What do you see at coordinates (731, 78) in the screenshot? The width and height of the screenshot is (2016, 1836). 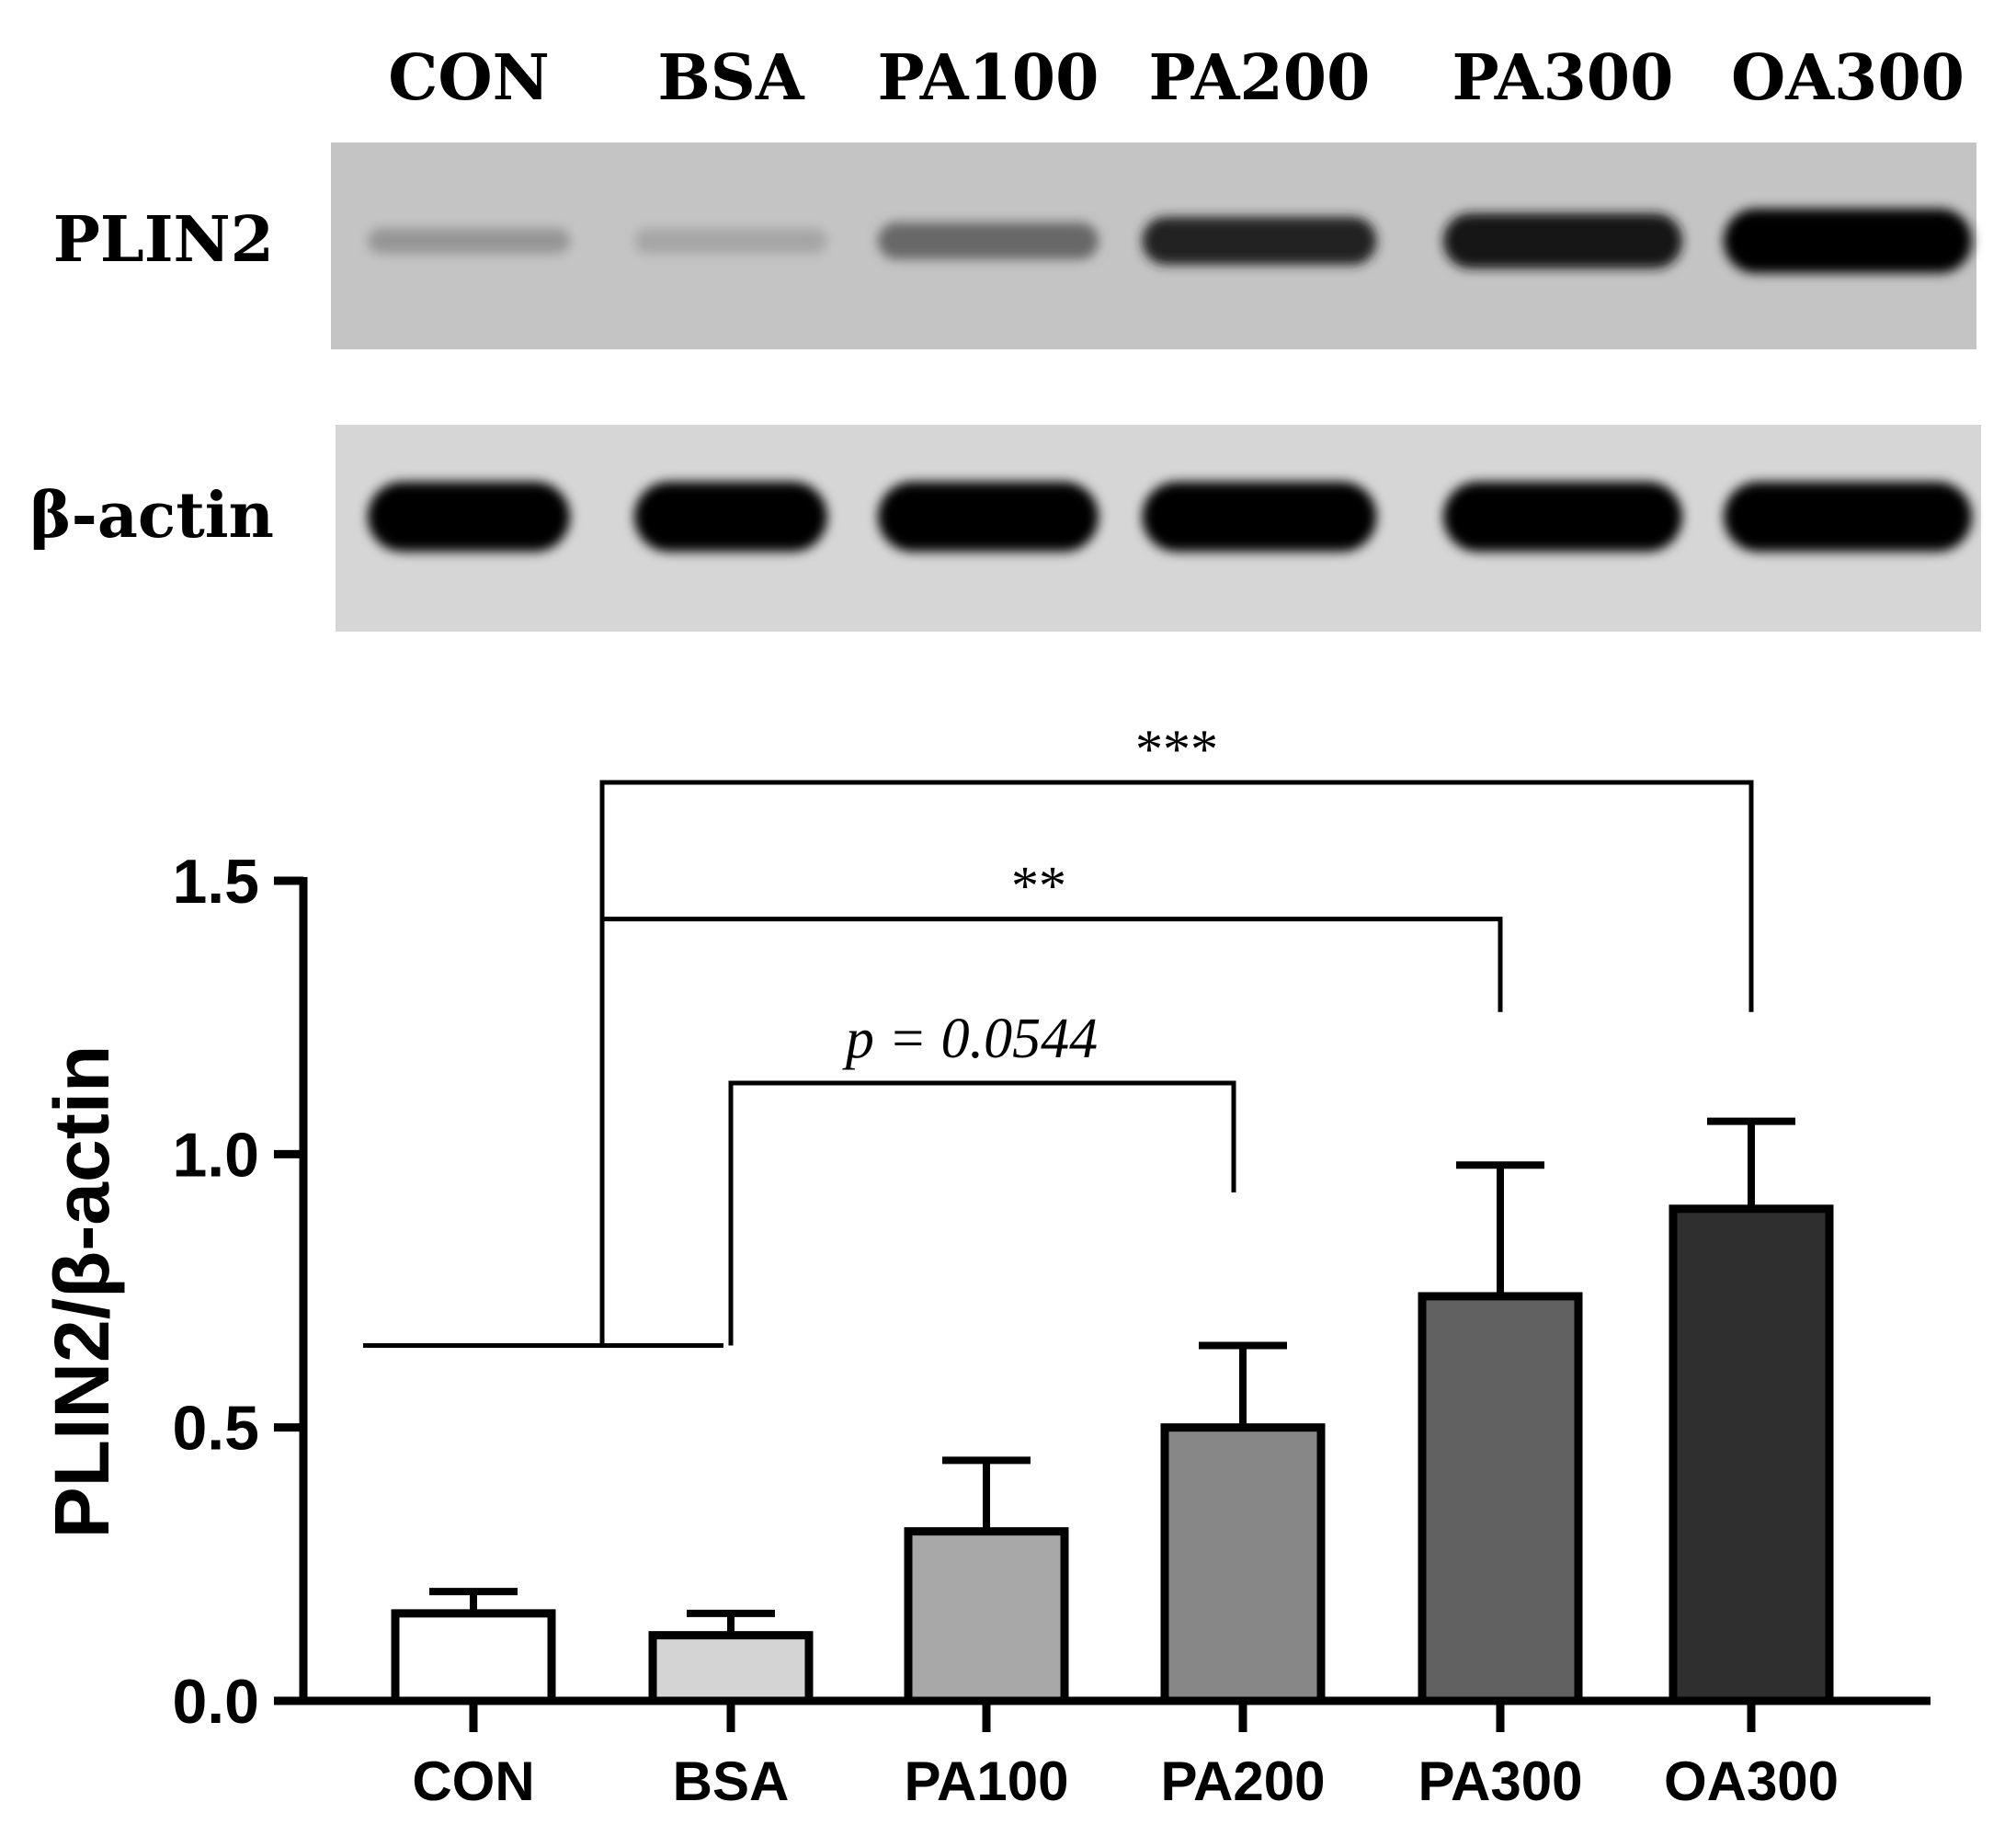 I see `blot-lane-label: BSA` at bounding box center [731, 78].